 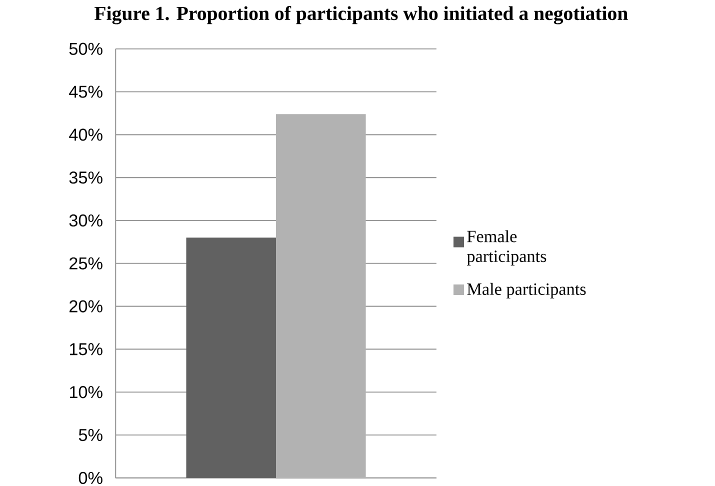 I want to click on legend-label: Female participants, so click(x=506, y=248).